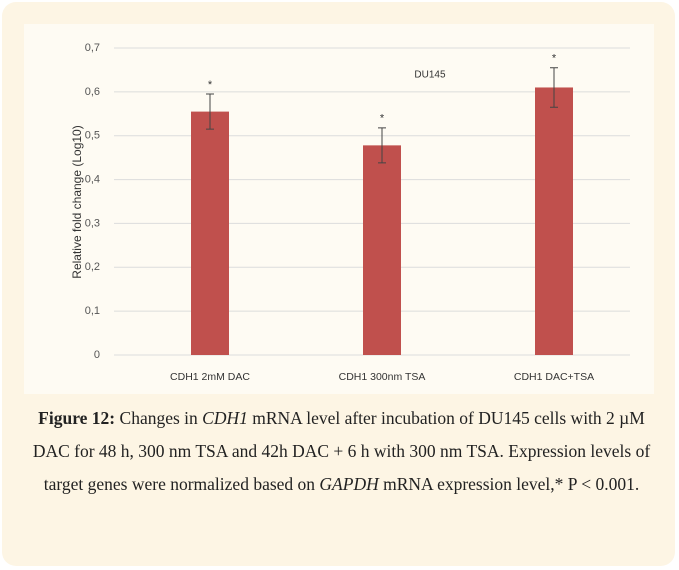 This screenshot has height=570, width=679. I want to click on y-tick-label: 0,7, so click(92, 48).